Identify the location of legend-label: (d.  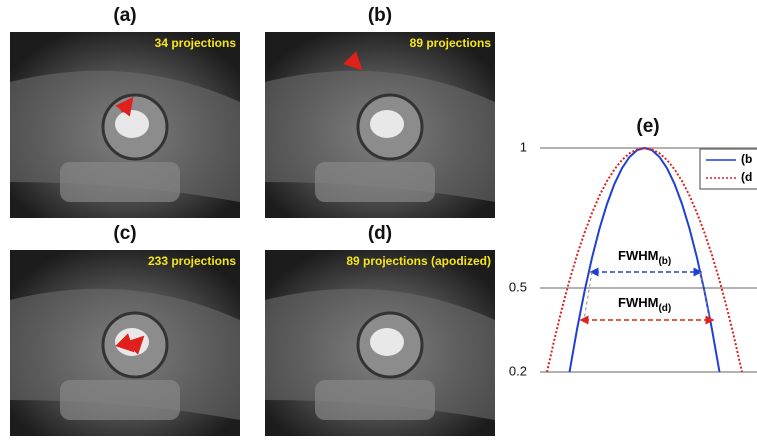
(746, 177).